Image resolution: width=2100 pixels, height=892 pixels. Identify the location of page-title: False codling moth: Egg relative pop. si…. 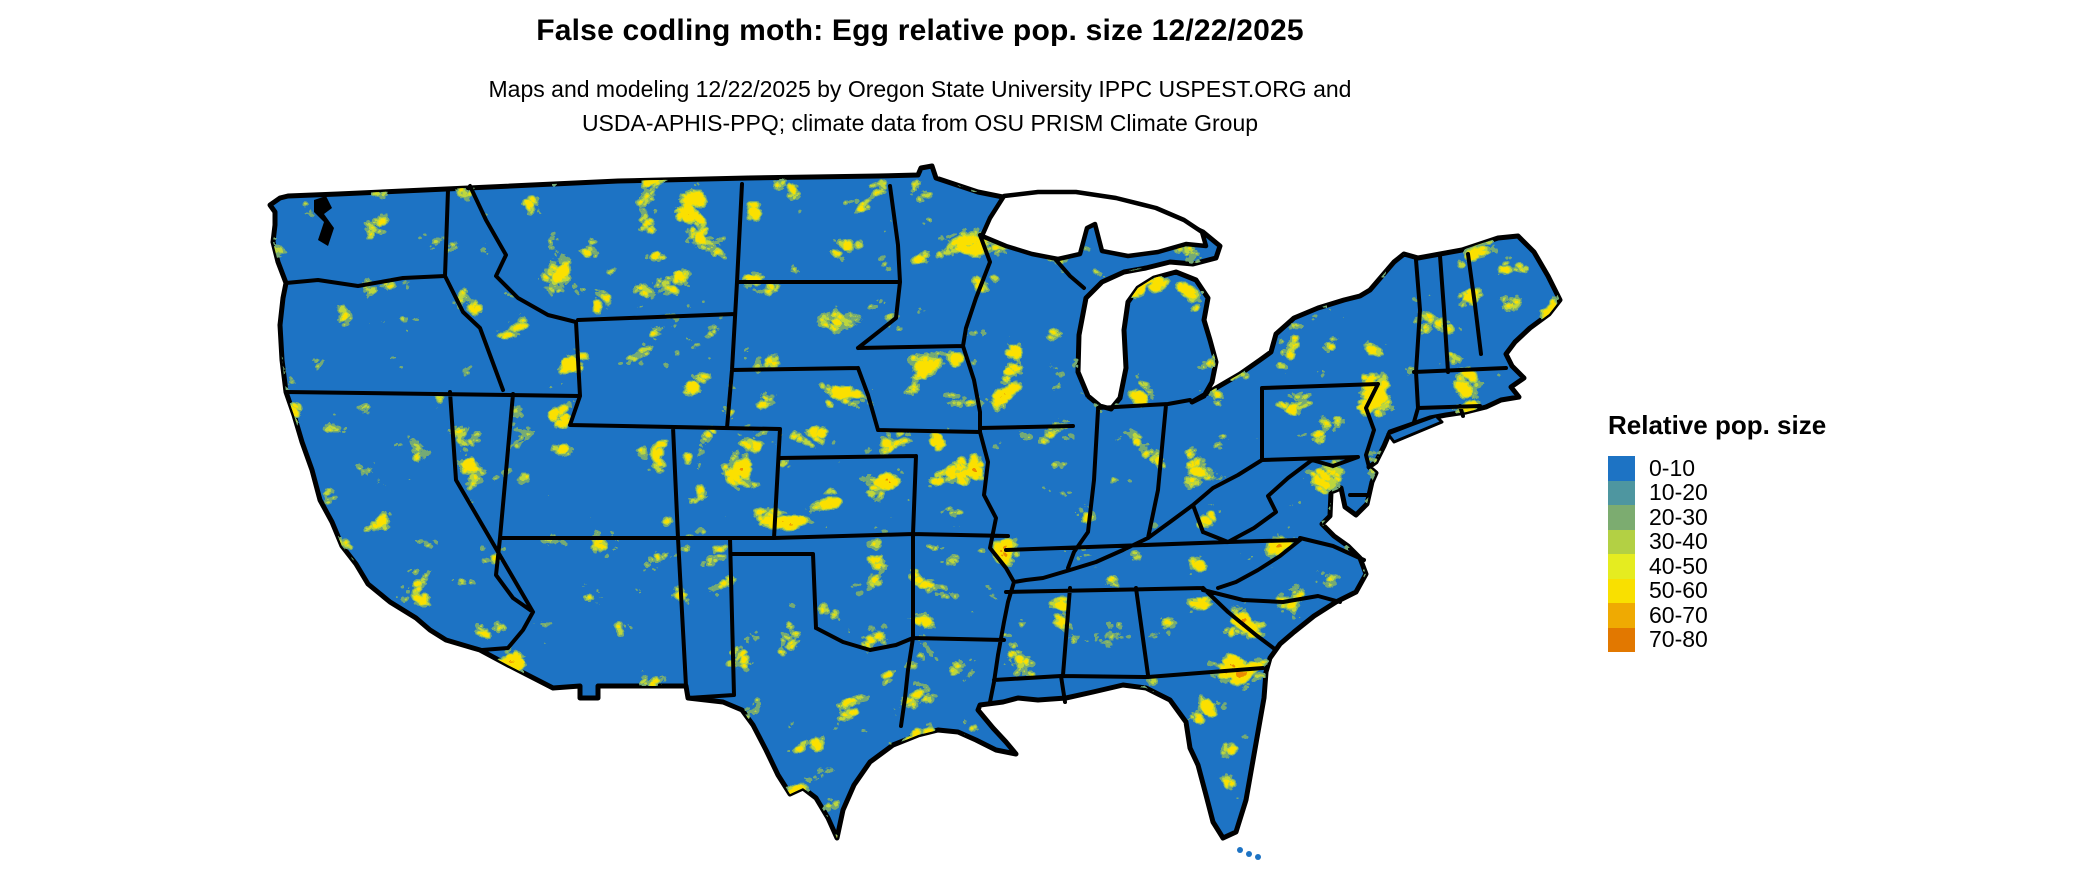
(920, 30).